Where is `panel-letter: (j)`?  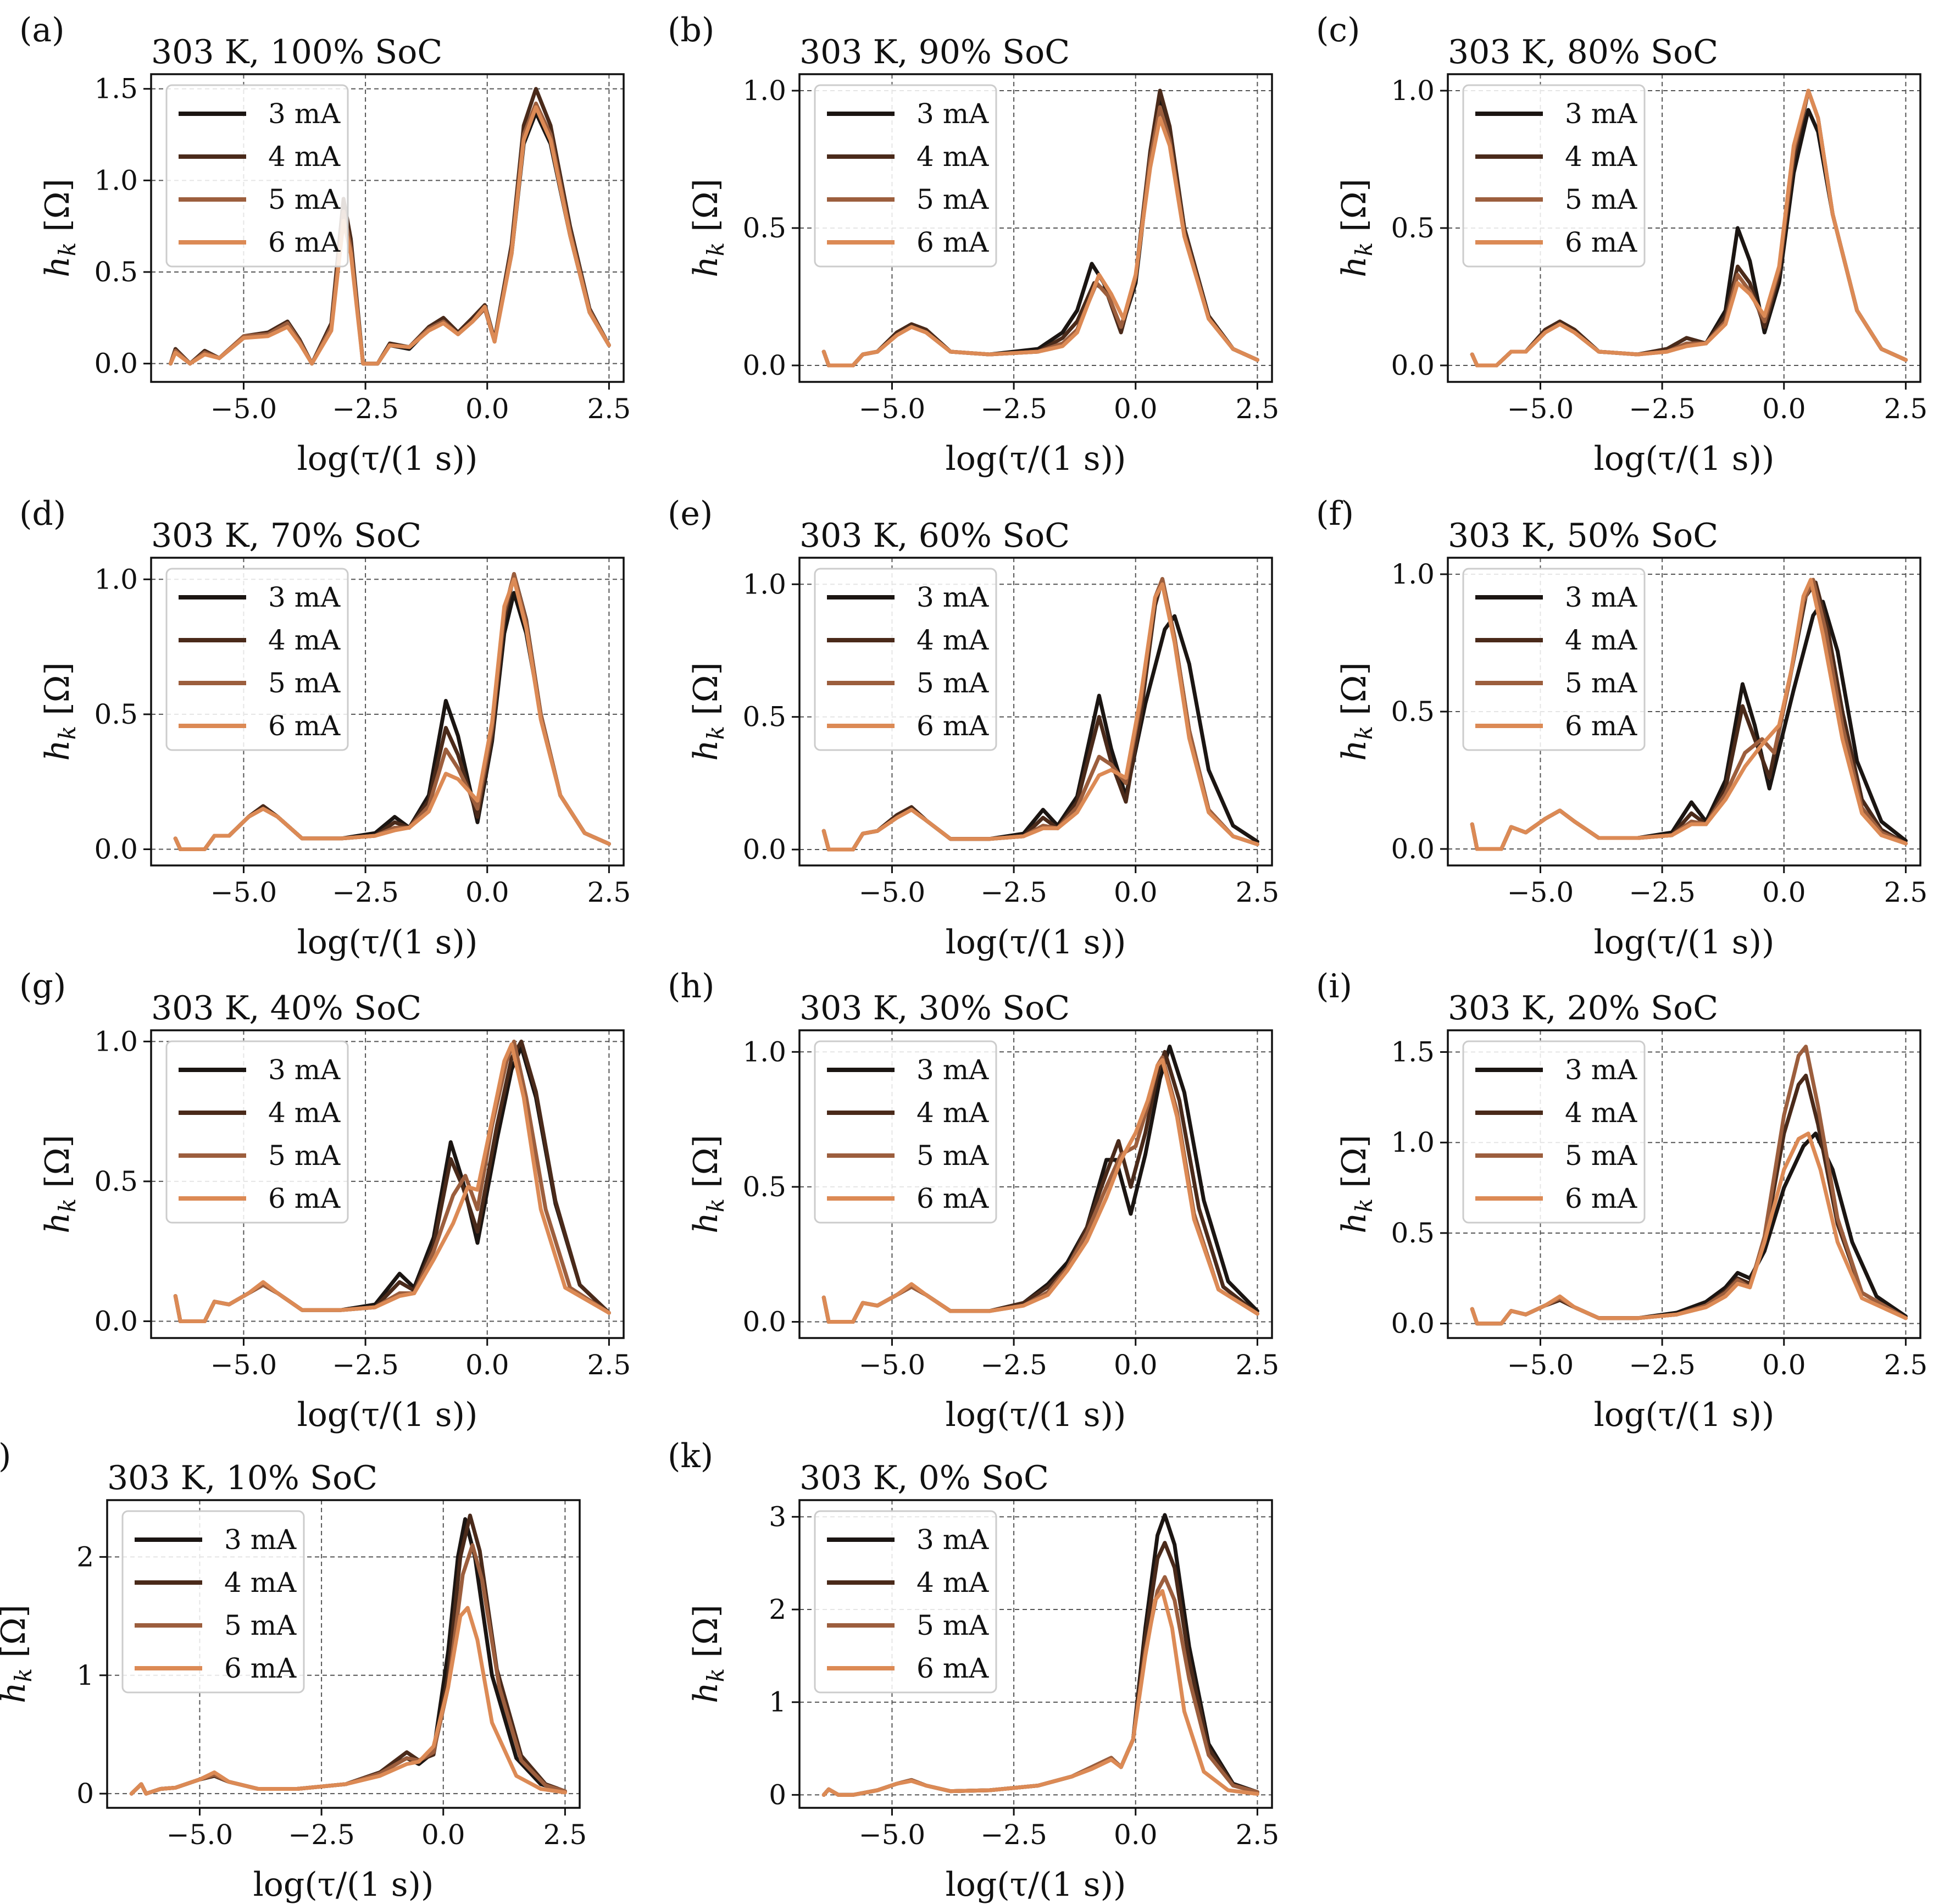 panel-letter: (j) is located at coordinates (5, 1456).